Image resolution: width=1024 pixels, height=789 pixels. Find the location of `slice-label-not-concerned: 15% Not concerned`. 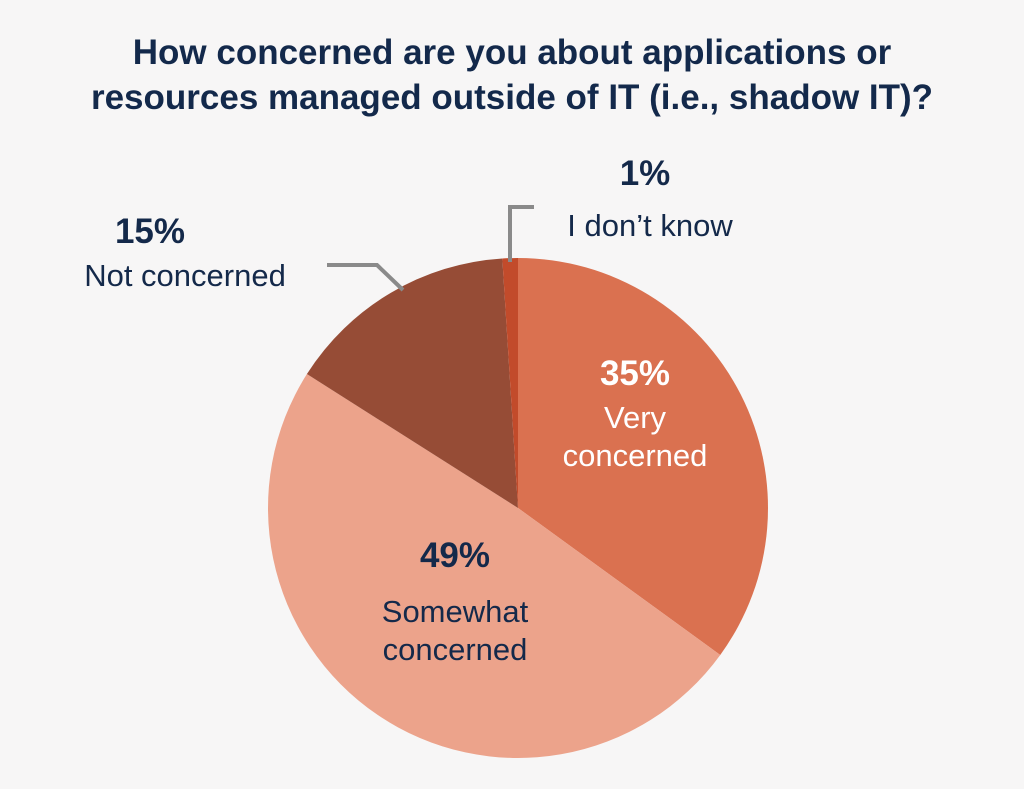

slice-label-not-concerned: 15% Not concerned is located at coordinates (185, 254).